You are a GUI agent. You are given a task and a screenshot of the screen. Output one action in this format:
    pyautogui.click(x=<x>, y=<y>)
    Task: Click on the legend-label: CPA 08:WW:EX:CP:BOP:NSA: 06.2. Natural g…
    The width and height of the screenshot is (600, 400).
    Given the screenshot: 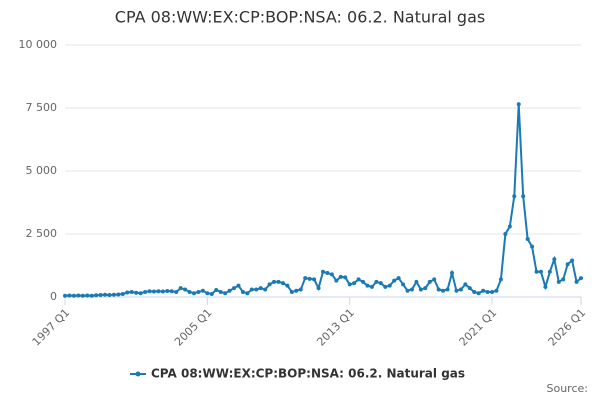 What is the action you would take?
    pyautogui.click(x=308, y=374)
    